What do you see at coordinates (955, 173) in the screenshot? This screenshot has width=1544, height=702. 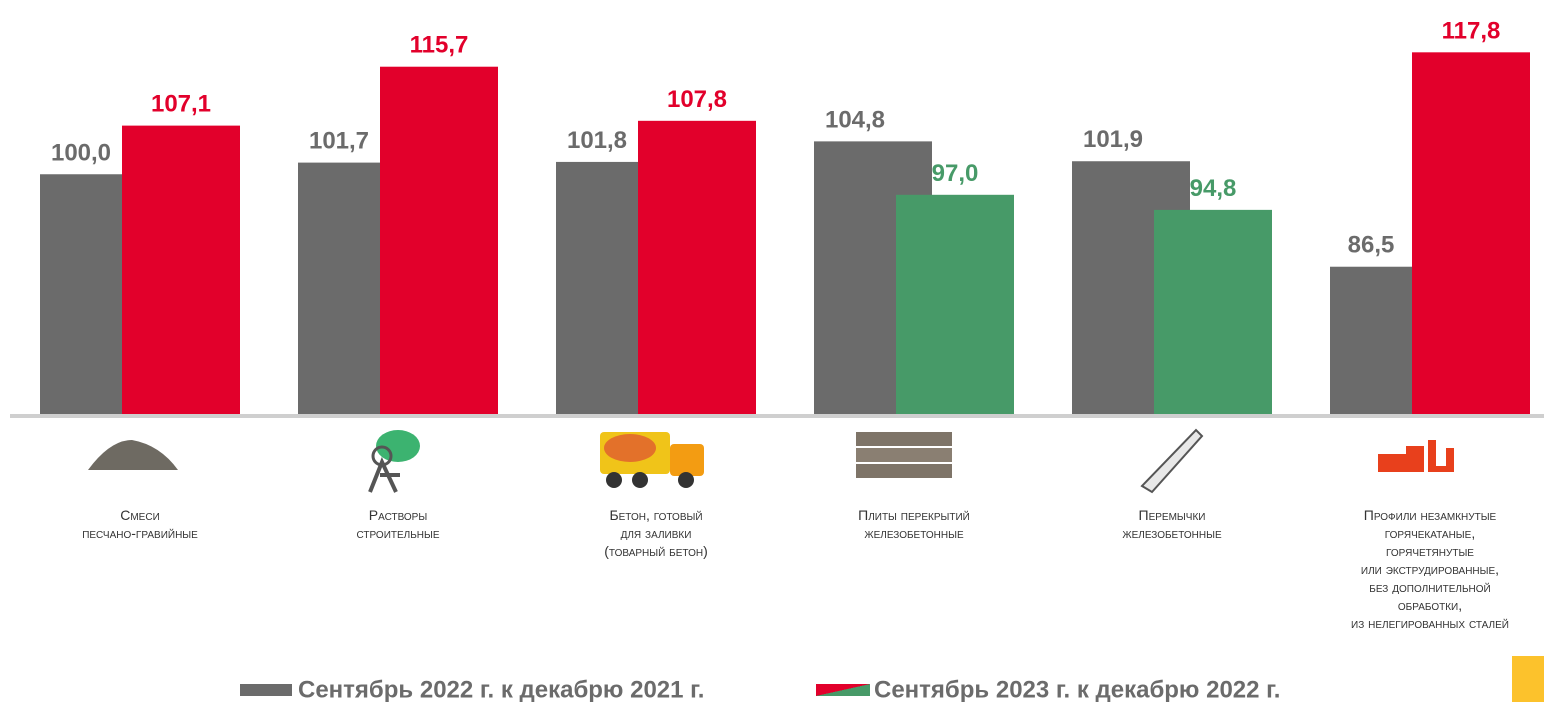 I see `value-label: 97,0` at bounding box center [955, 173].